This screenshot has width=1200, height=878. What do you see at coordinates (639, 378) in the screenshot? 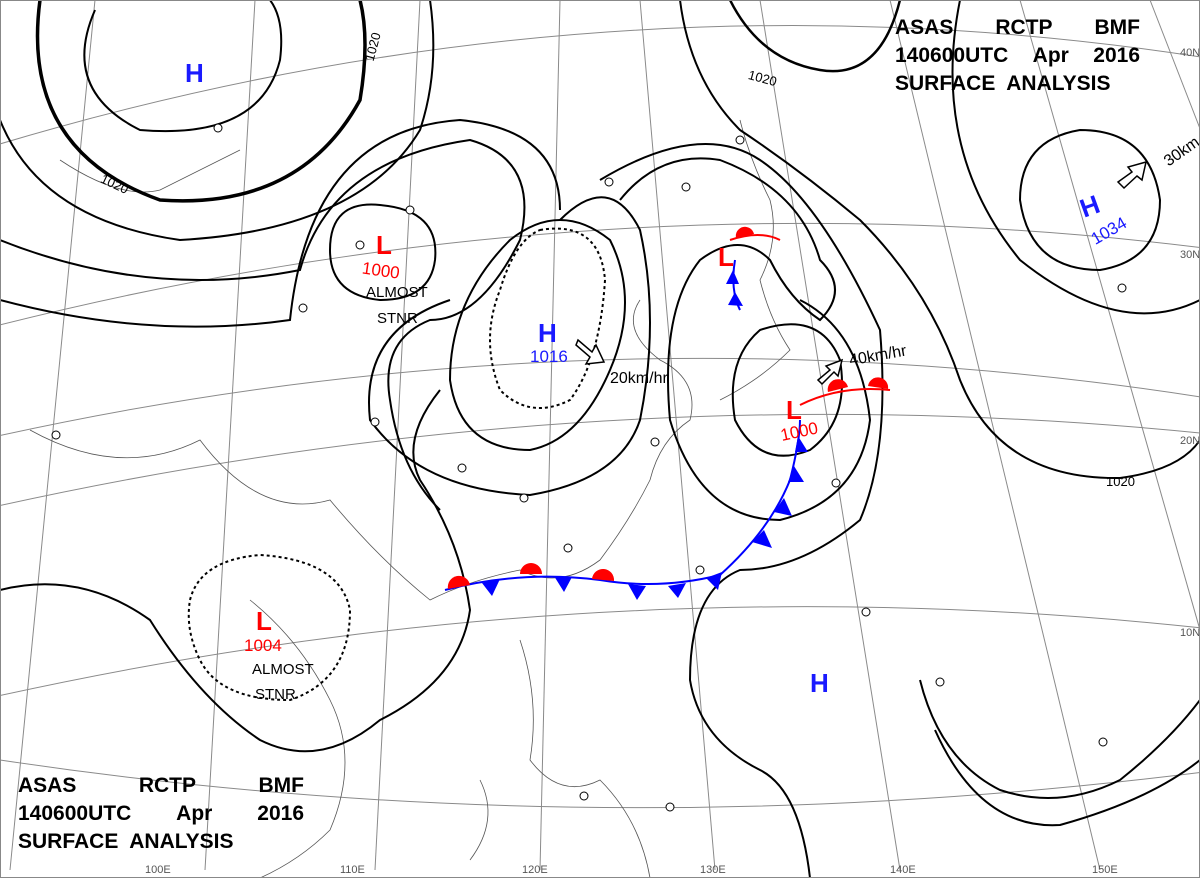
I see `motion-speed: 20km/hr` at bounding box center [639, 378].